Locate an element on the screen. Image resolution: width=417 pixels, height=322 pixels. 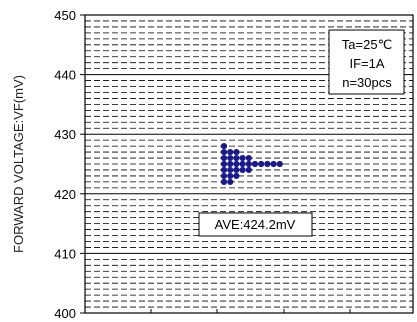
average-box: AVE:424.2mV is located at coordinates (255, 224).